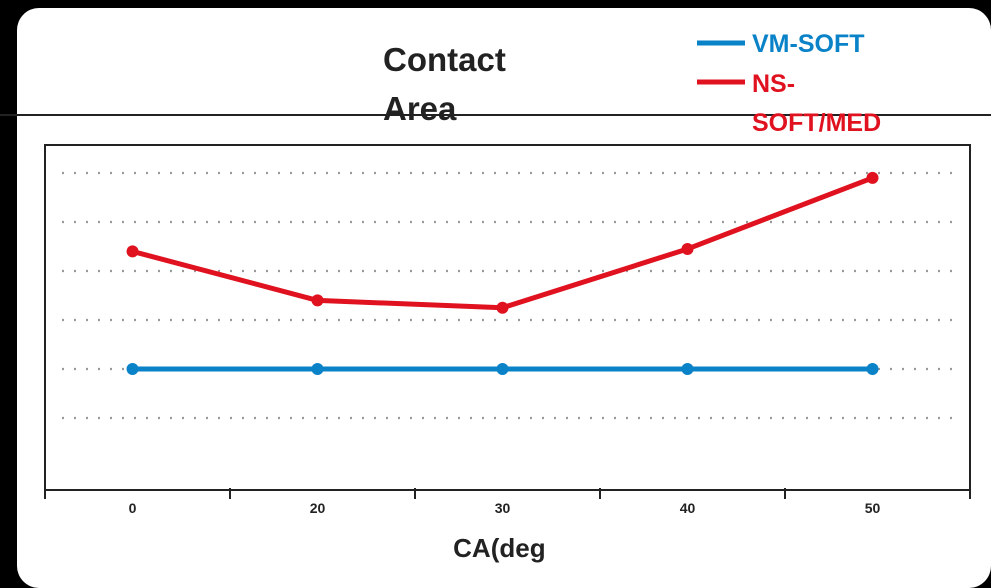 The width and height of the screenshot is (991, 588). Describe the element at coordinates (449, 84) in the screenshot. I see `chart-title: Contact Area` at that location.